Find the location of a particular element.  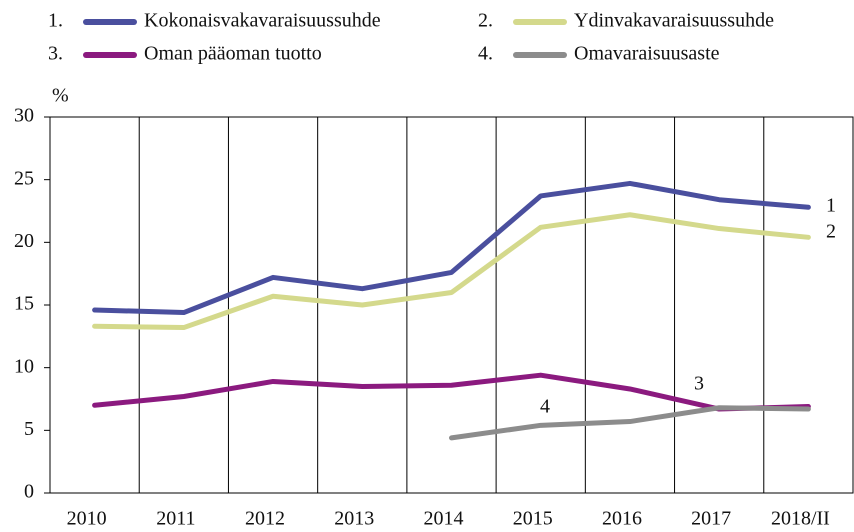

y-tick-label: 30 is located at coordinates (24, 116).